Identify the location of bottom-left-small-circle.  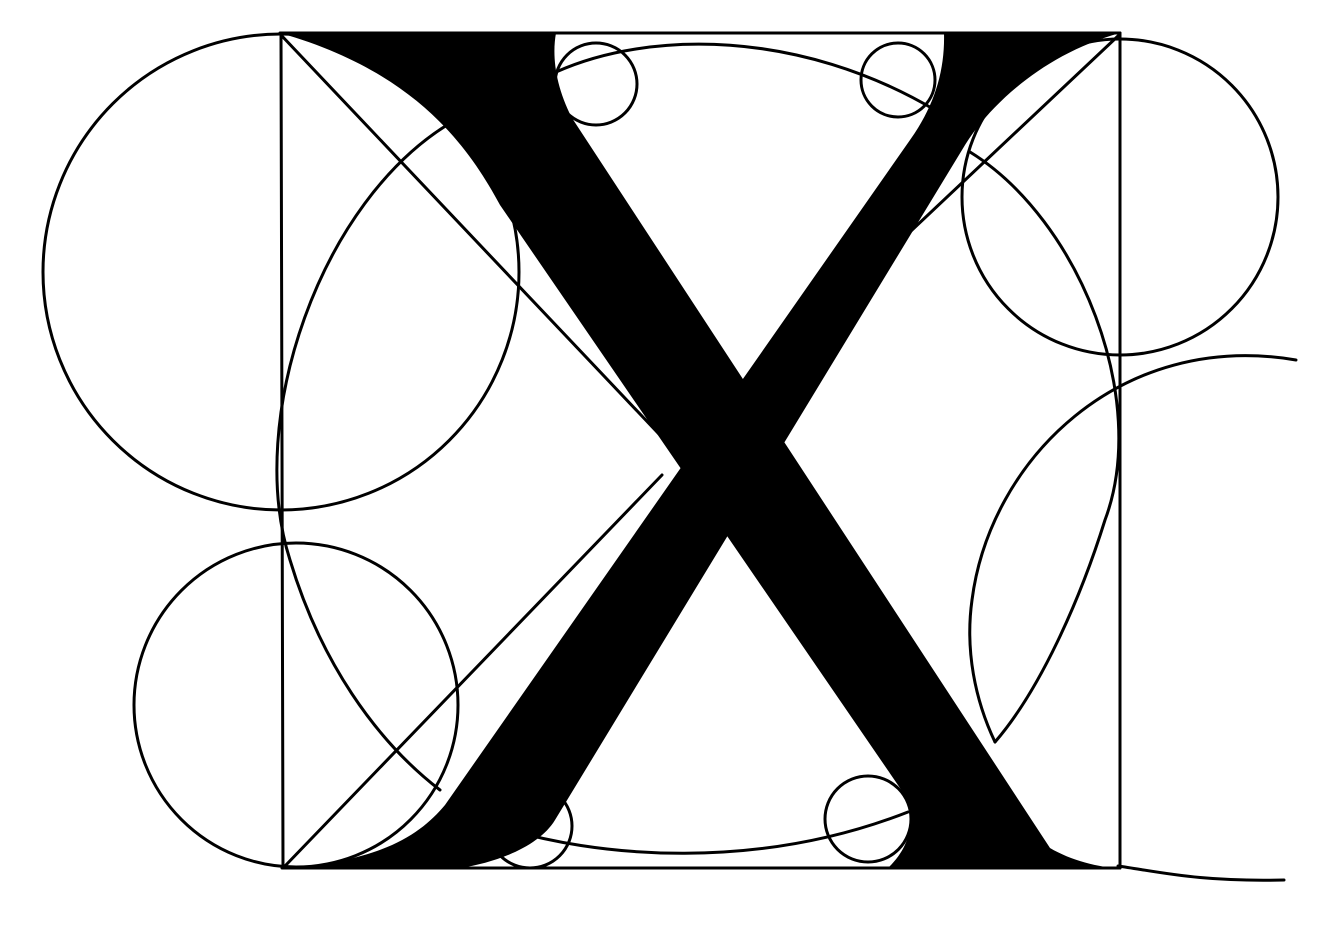
(530, 826).